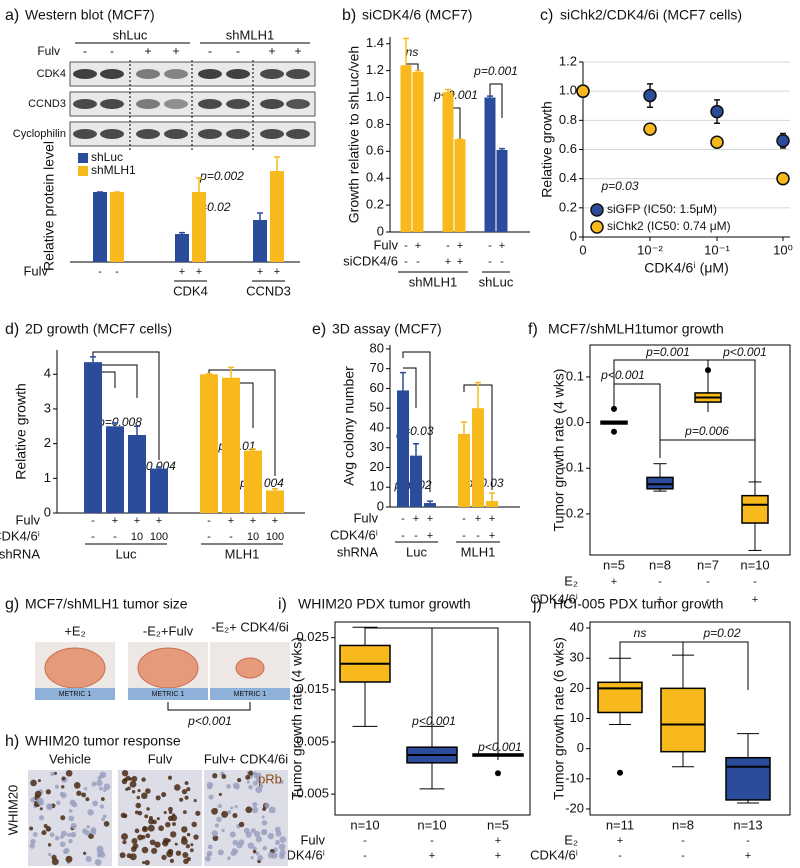 This screenshot has height=868, width=800. What do you see at coordinates (354, 134) in the screenshot?
I see `y-axis-label: Growth relative to shLuc/veh` at bounding box center [354, 134].